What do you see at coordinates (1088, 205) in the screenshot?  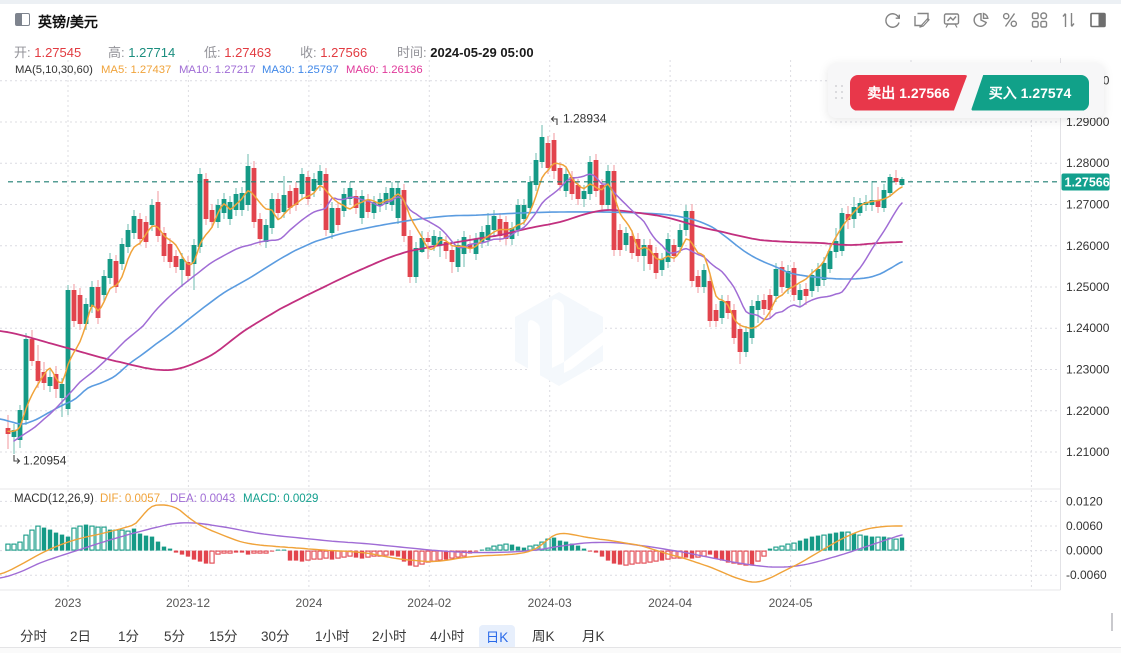 I see `svg-text: 1.27000` at bounding box center [1088, 205].